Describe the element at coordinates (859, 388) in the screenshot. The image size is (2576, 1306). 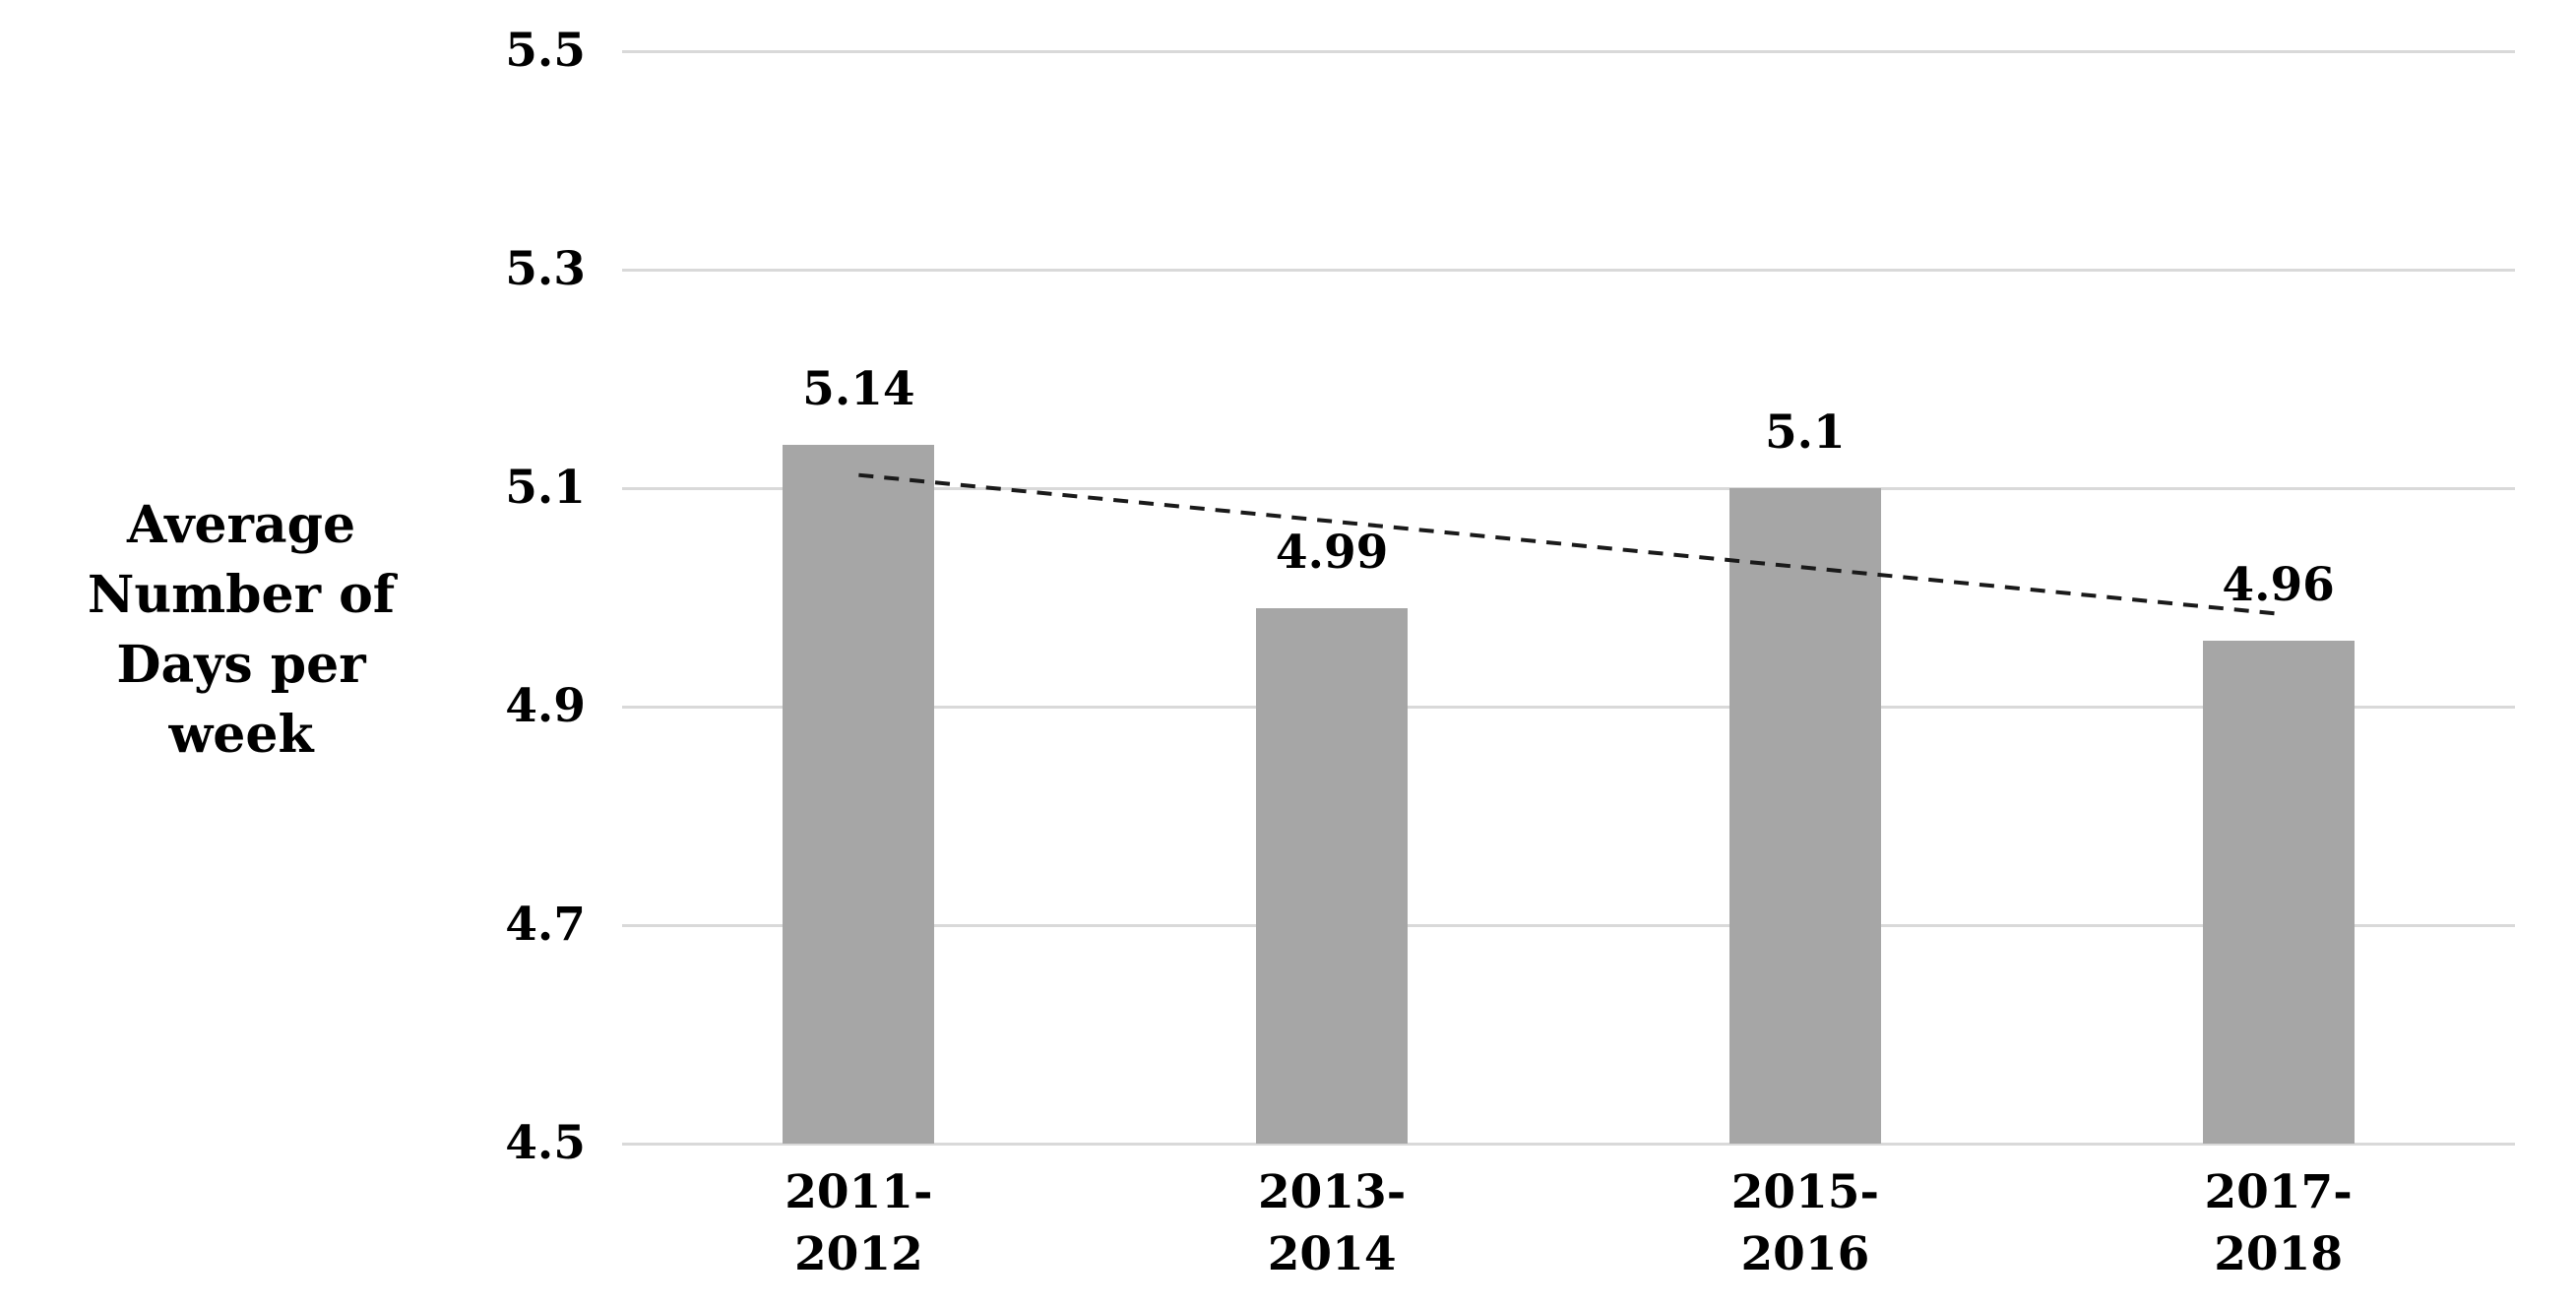
I see `bar-value-label: 5.14` at that location.